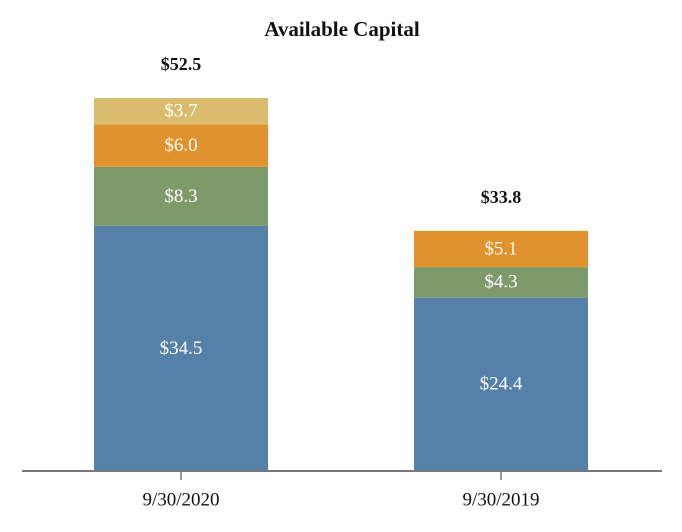  I want to click on value-label: $8.3, so click(180, 196).